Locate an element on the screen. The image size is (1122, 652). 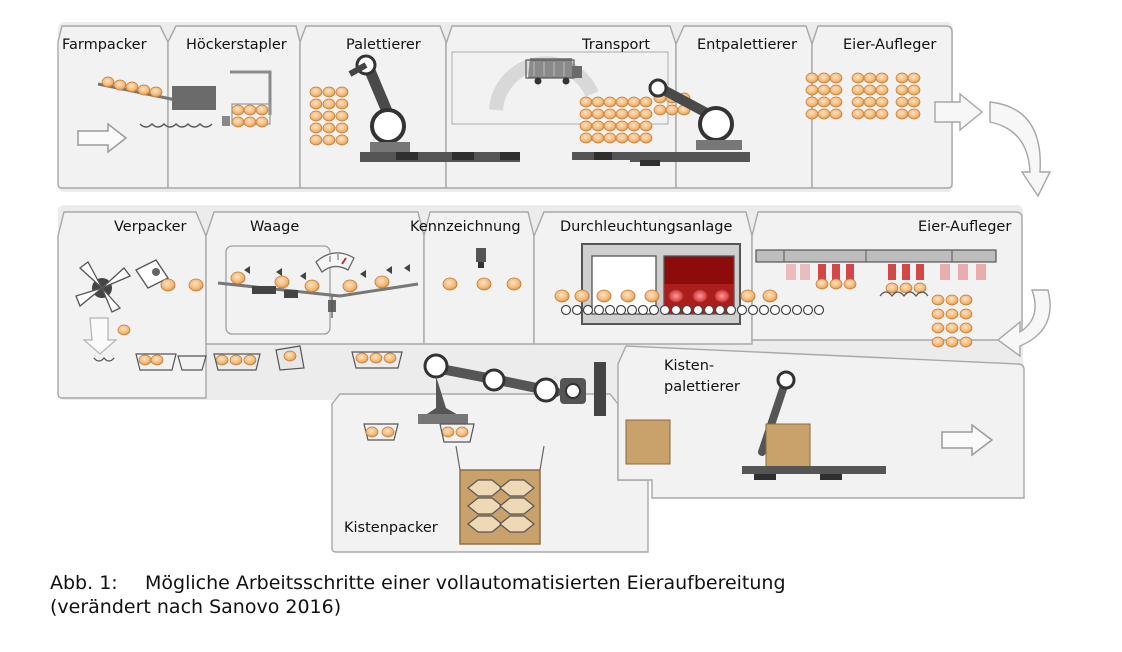
label-transport: Transport is located at coordinates (615, 45).